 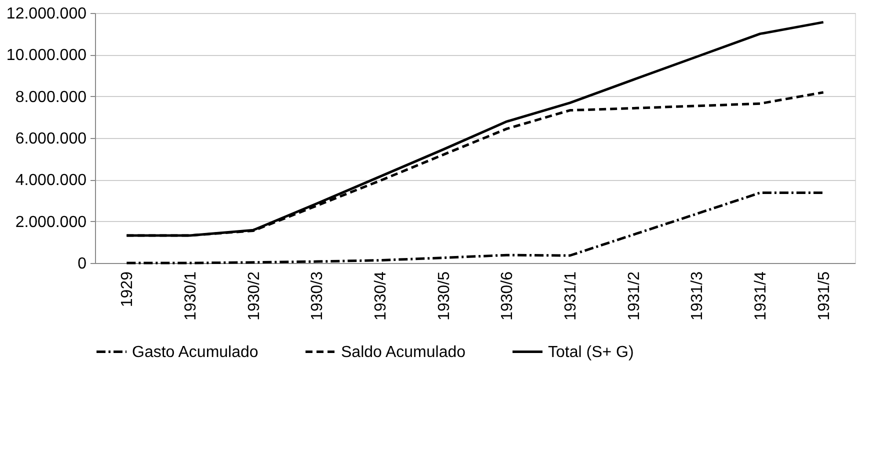 What do you see at coordinates (824, 295) in the screenshot?
I see `x-tick-label: 1931/5` at bounding box center [824, 295].